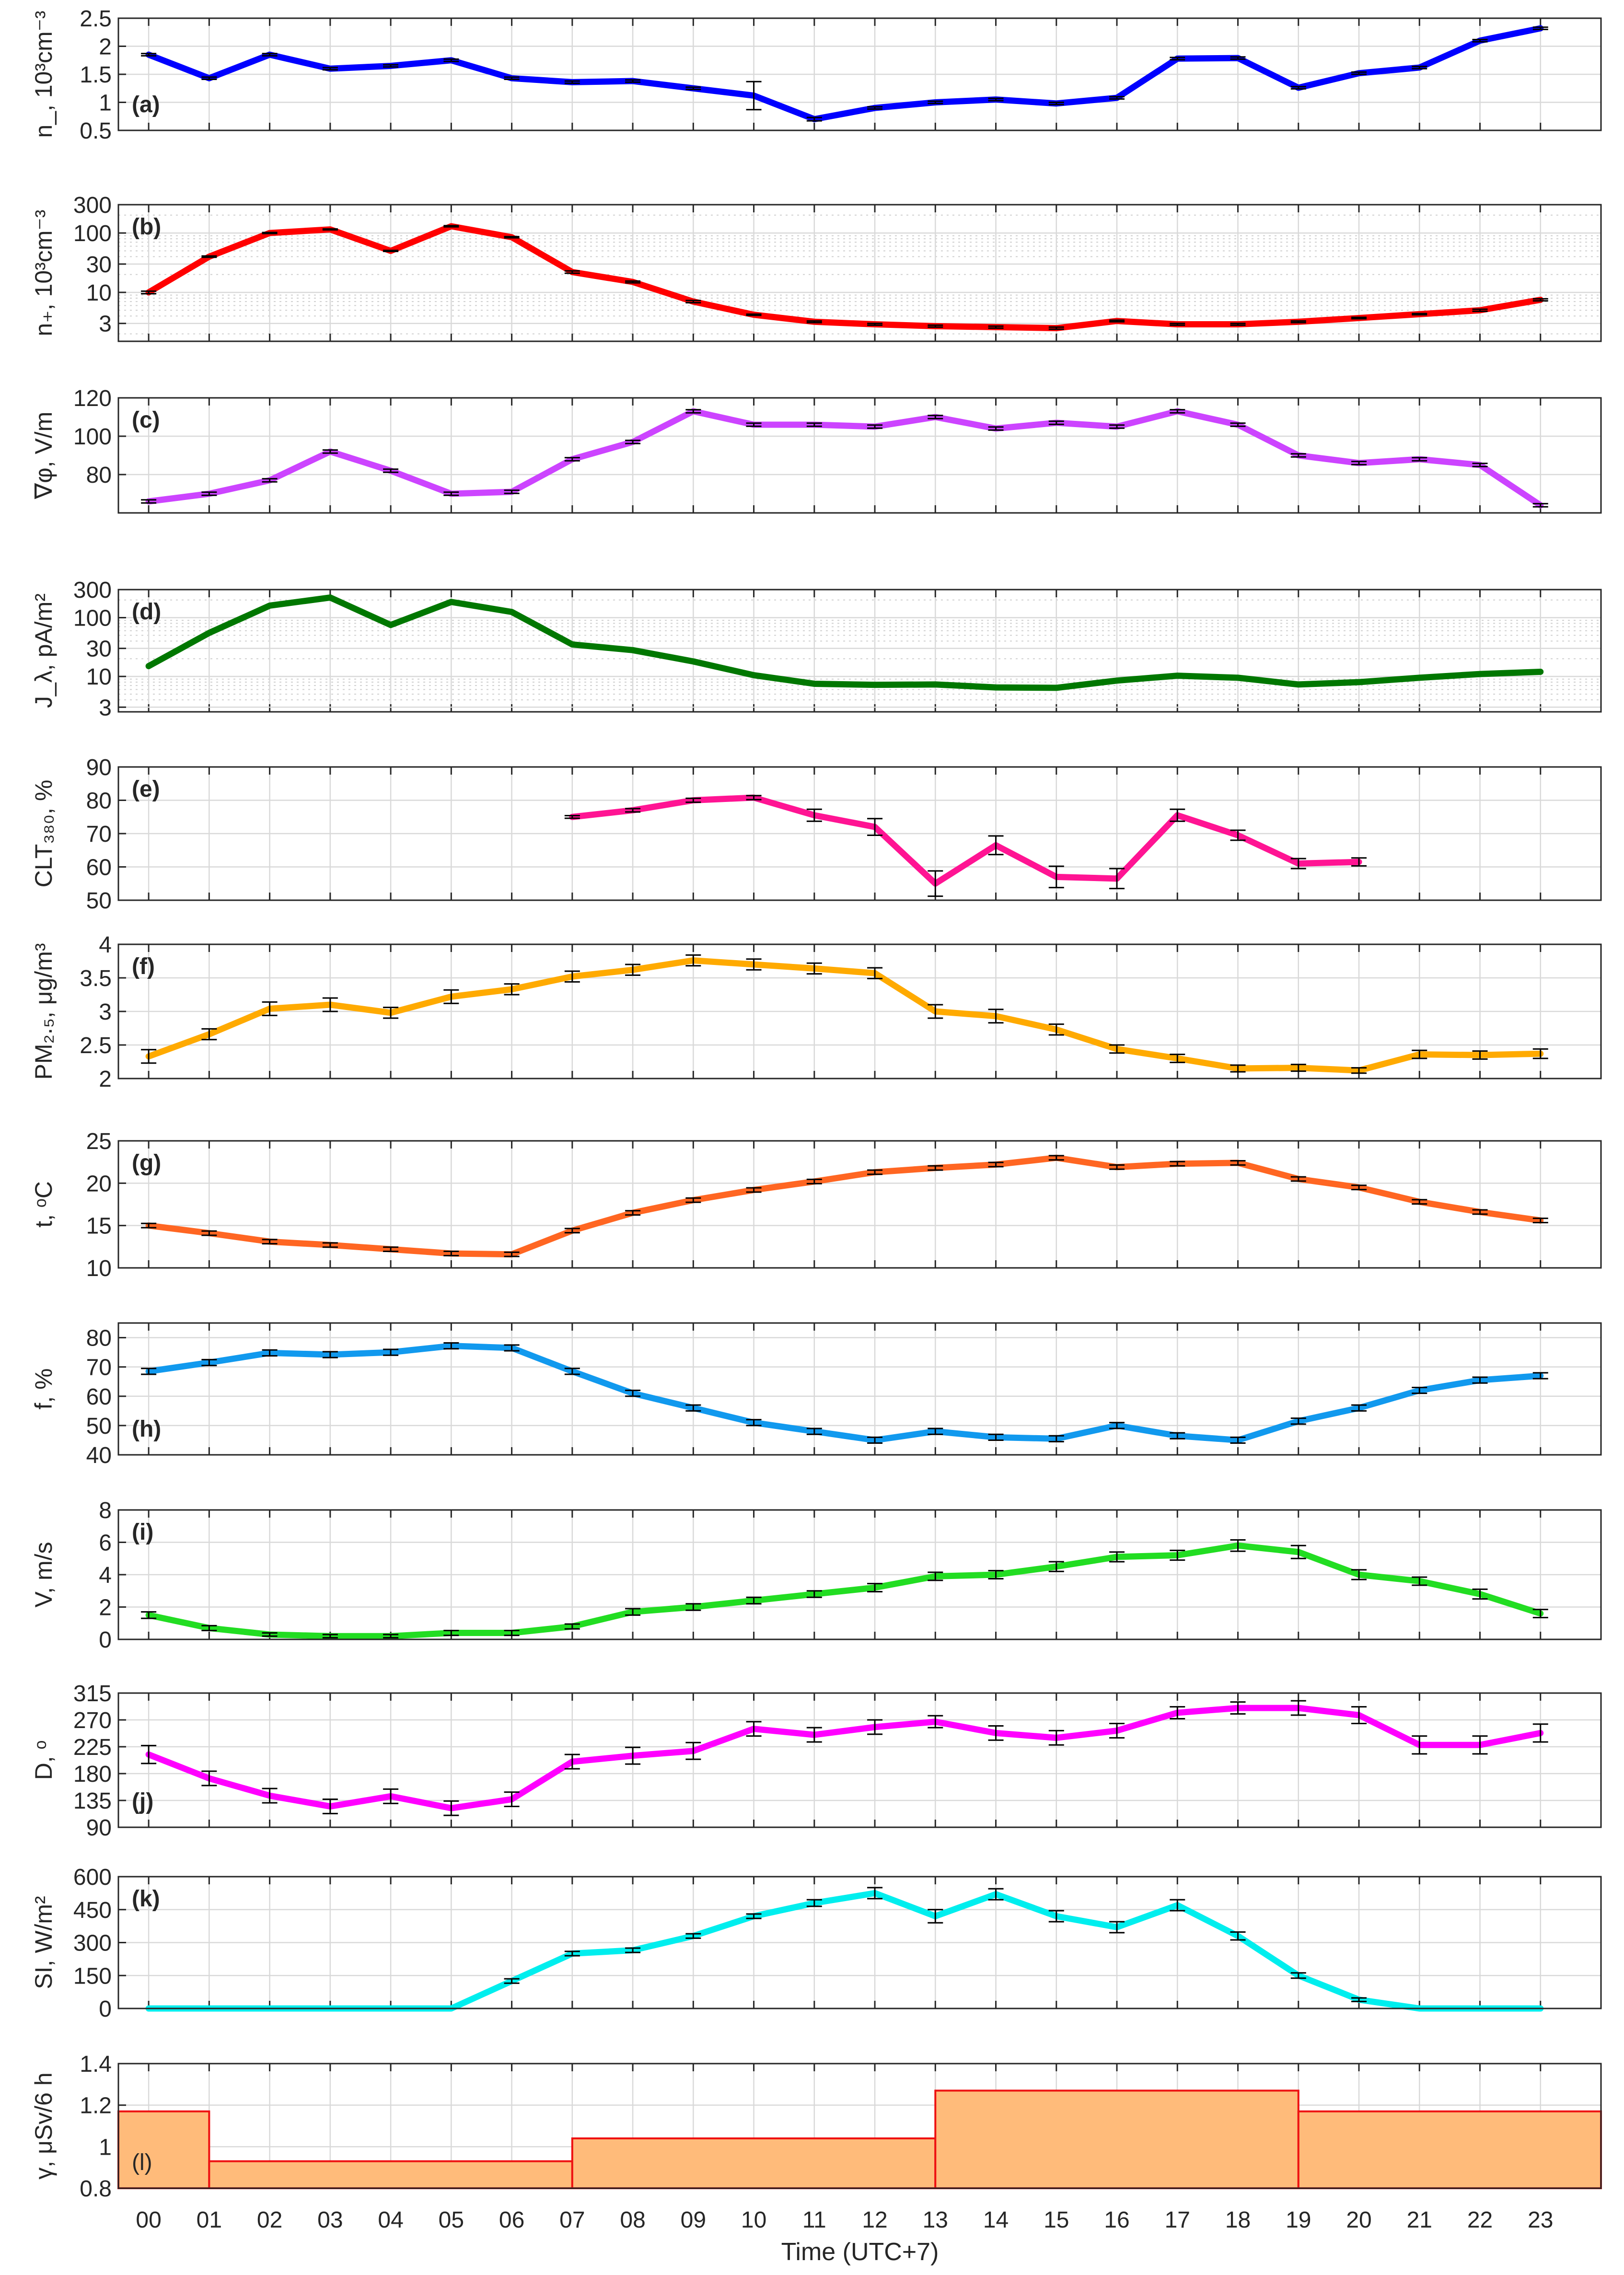 This screenshot has height=2275, width=1624. What do you see at coordinates (693, 2220) in the screenshot?
I see `x-tick-label: 09` at bounding box center [693, 2220].